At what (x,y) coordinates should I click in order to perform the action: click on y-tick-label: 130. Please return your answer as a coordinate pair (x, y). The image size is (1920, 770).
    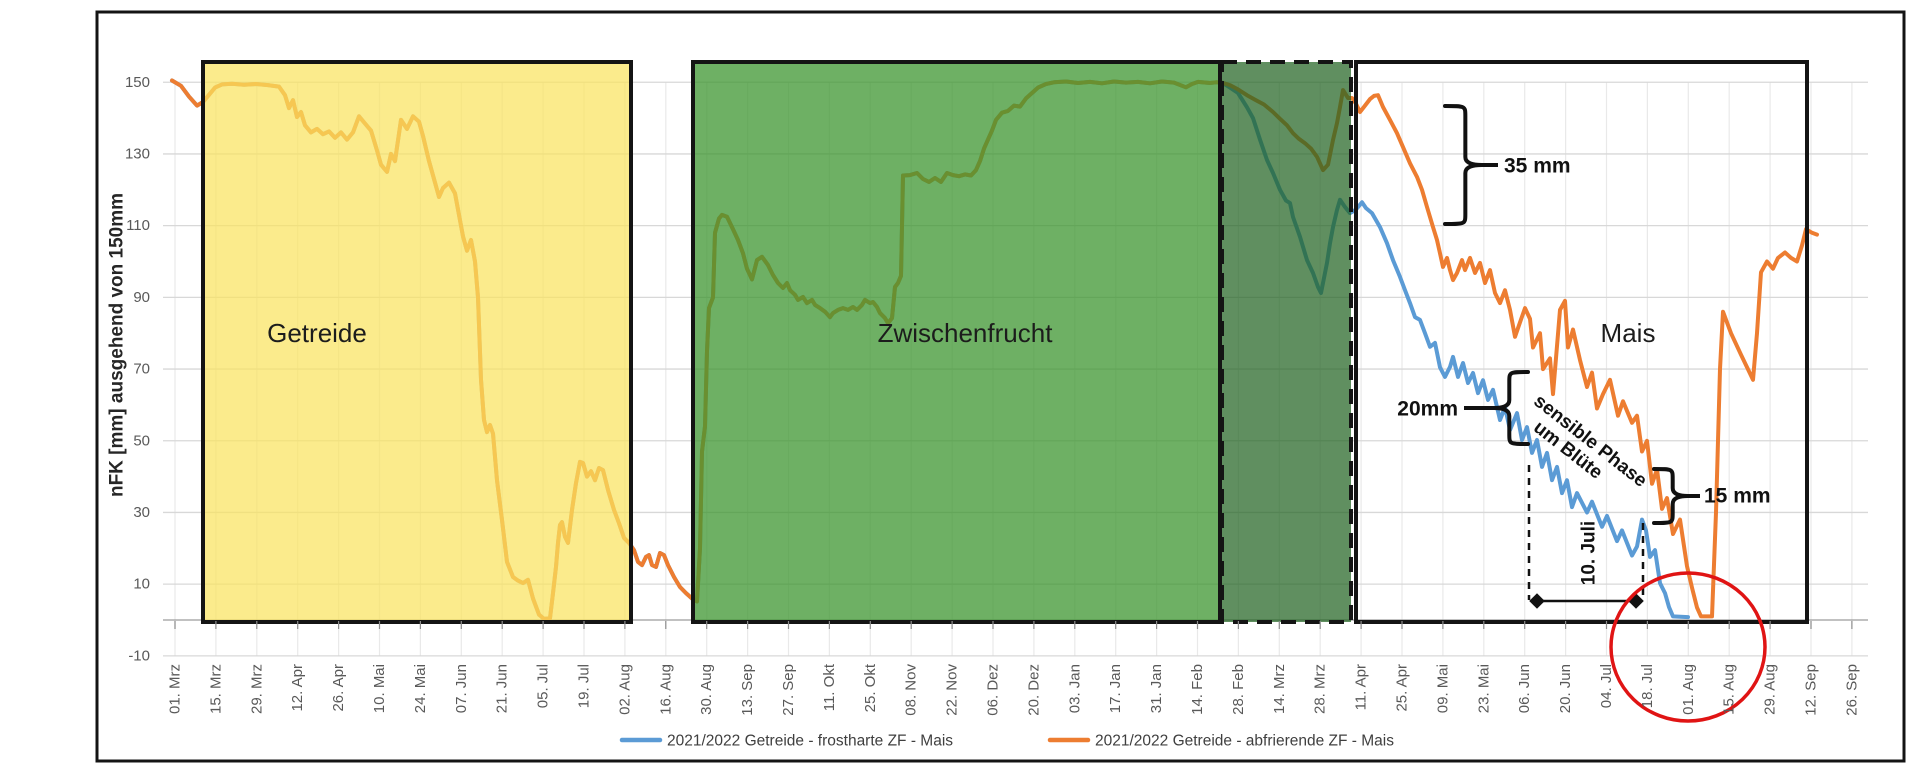
    Looking at the image, I should click on (137, 153).